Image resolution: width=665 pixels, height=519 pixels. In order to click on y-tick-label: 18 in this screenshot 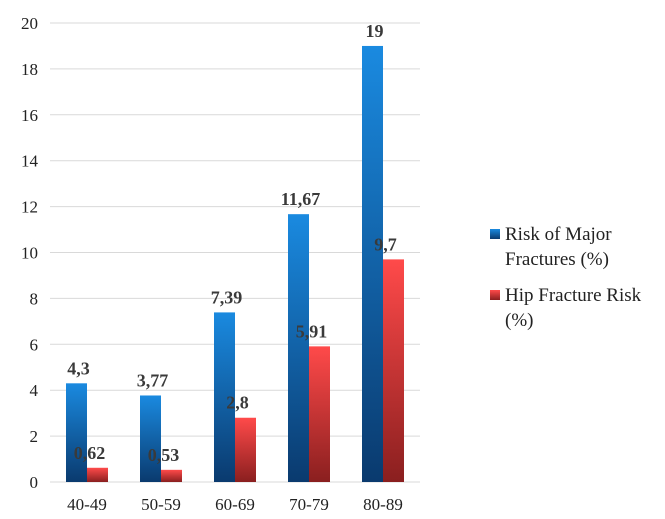, I will do `click(29, 69)`.